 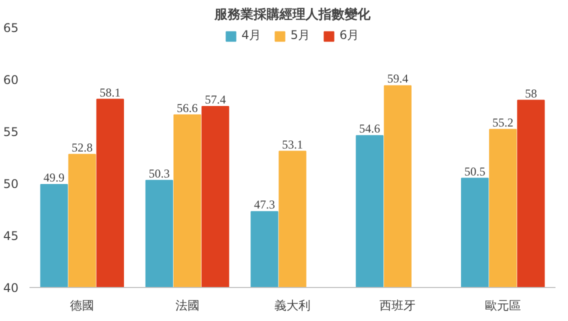 I want to click on x-tick-label: 西班牙, so click(x=398, y=305).